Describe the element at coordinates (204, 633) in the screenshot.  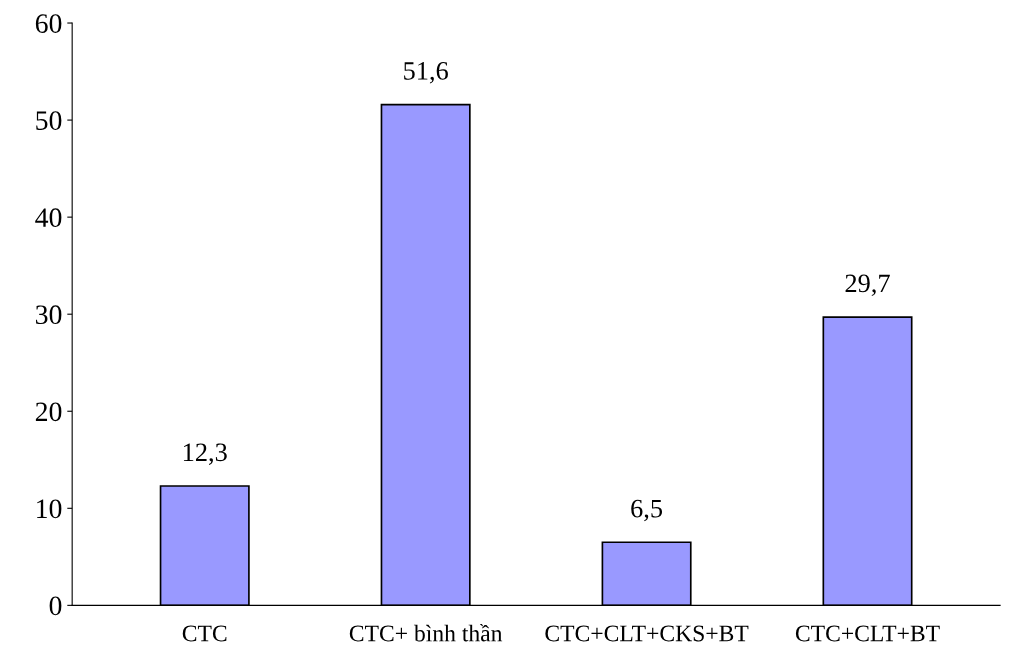
I see `x-tick-label: CTC` at that location.